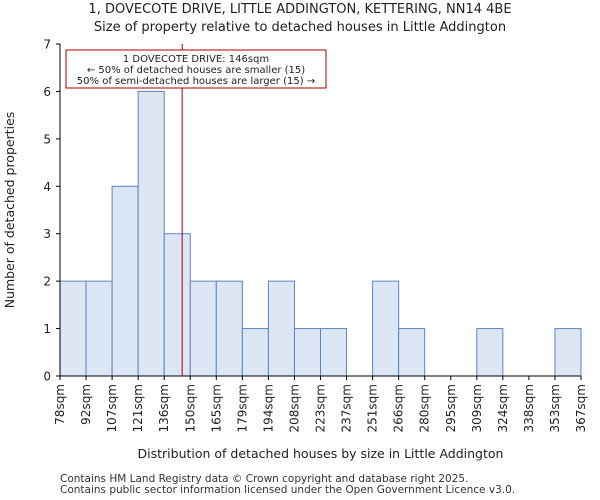  Describe the element at coordinates (112, 408) in the screenshot. I see `x-tick-label: 107sqm` at that location.